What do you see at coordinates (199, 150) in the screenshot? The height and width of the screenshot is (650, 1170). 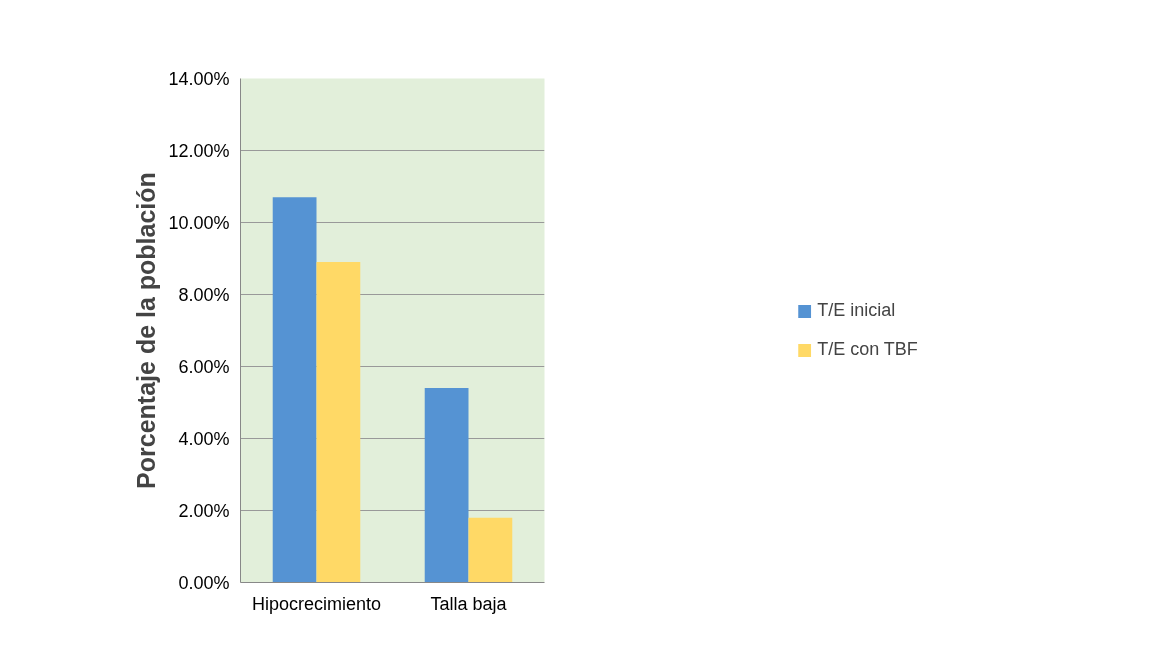 I see `y-tick-label: 12.00%` at bounding box center [199, 150].